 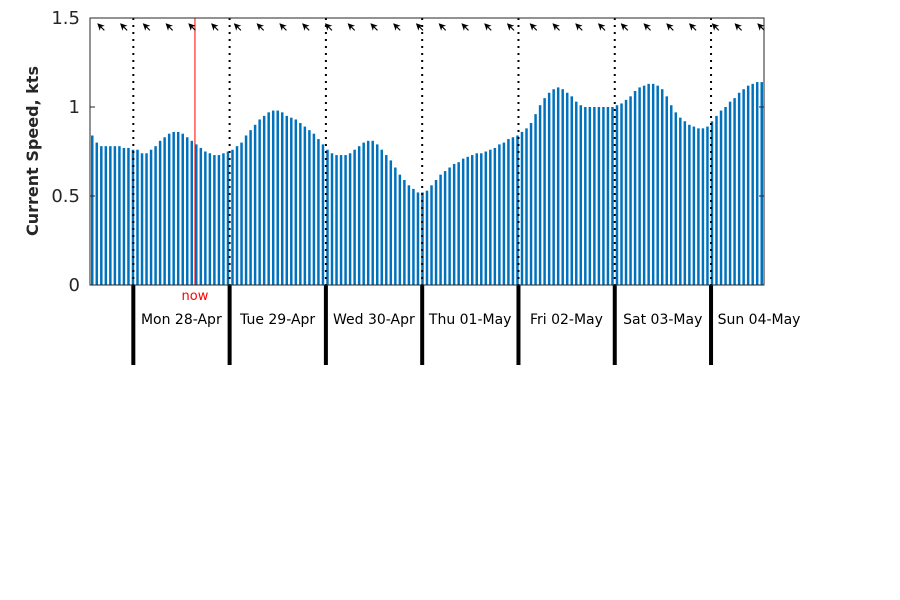 What do you see at coordinates (32, 151) in the screenshot?
I see `y-axis-label: Current Speed, kts` at bounding box center [32, 151].